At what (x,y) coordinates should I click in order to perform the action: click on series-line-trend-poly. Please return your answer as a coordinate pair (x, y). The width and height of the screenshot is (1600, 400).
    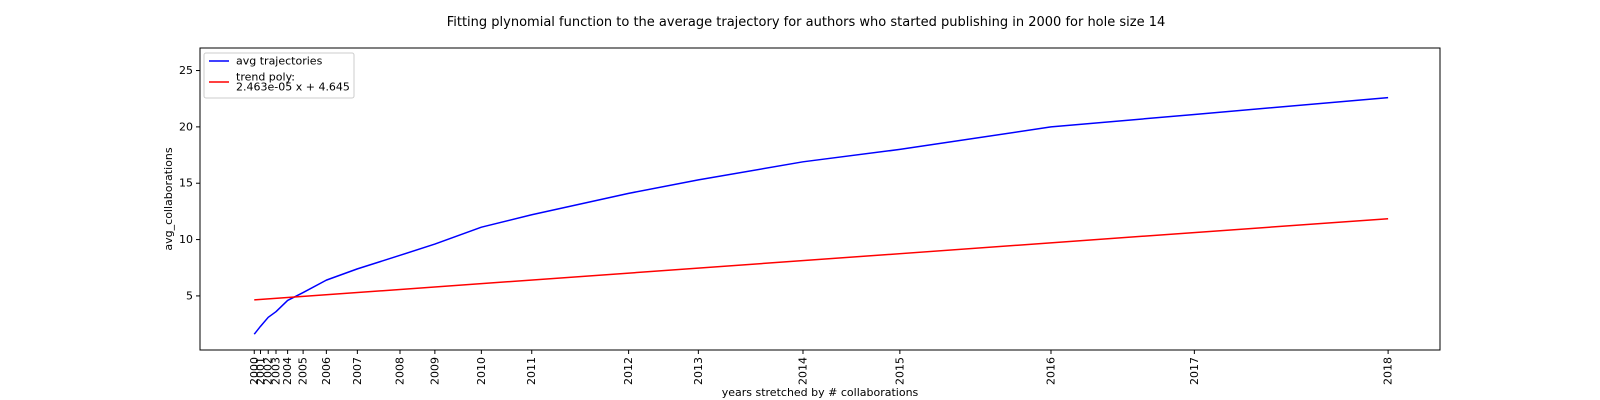
    Looking at the image, I should click on (821, 259).